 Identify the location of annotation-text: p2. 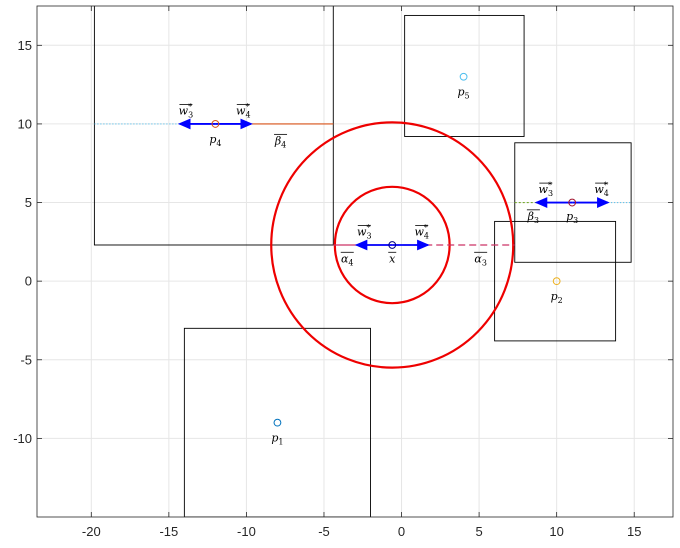
(557, 297).